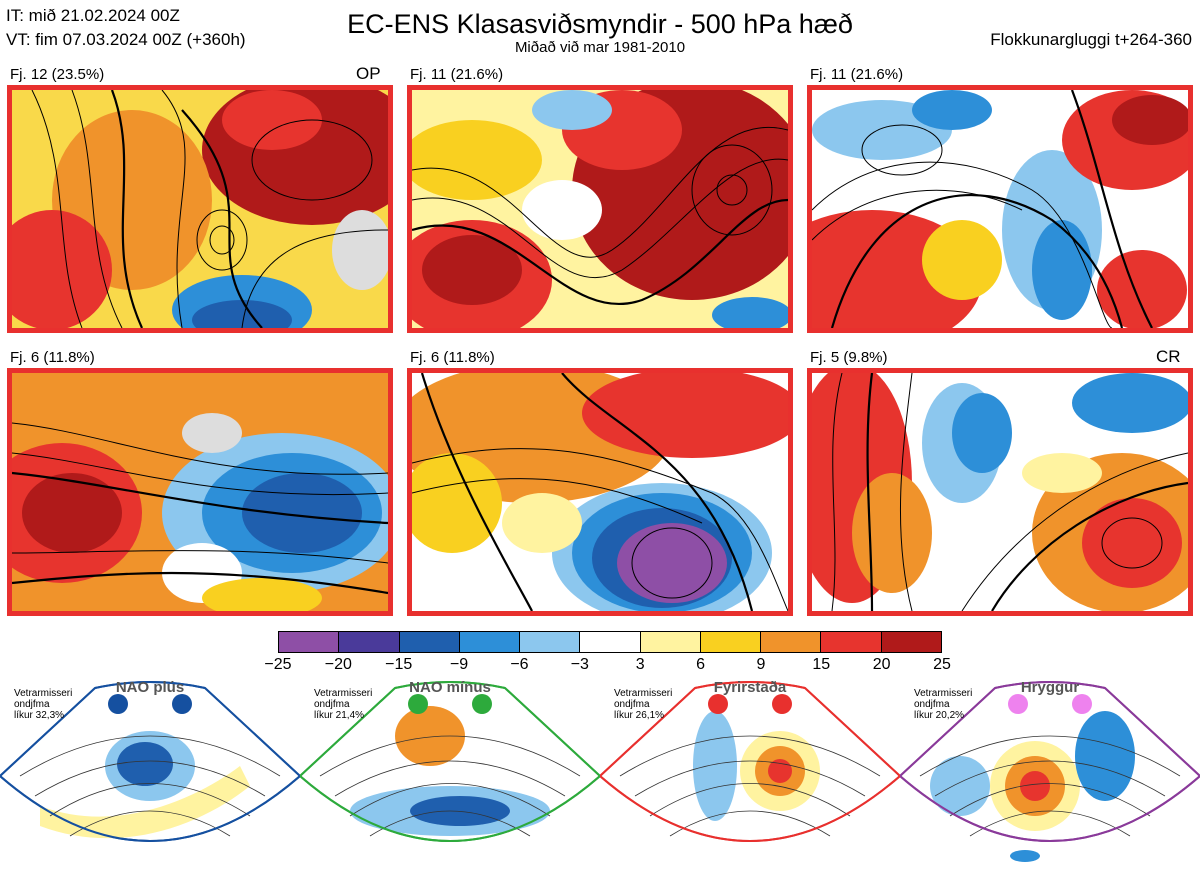 The width and height of the screenshot is (1200, 871). What do you see at coordinates (450, 773) in the screenshot?
I see `regime-card: NAO mínus Vetrarmisseri ondjfma líkur 21,4%` at bounding box center [450, 773].